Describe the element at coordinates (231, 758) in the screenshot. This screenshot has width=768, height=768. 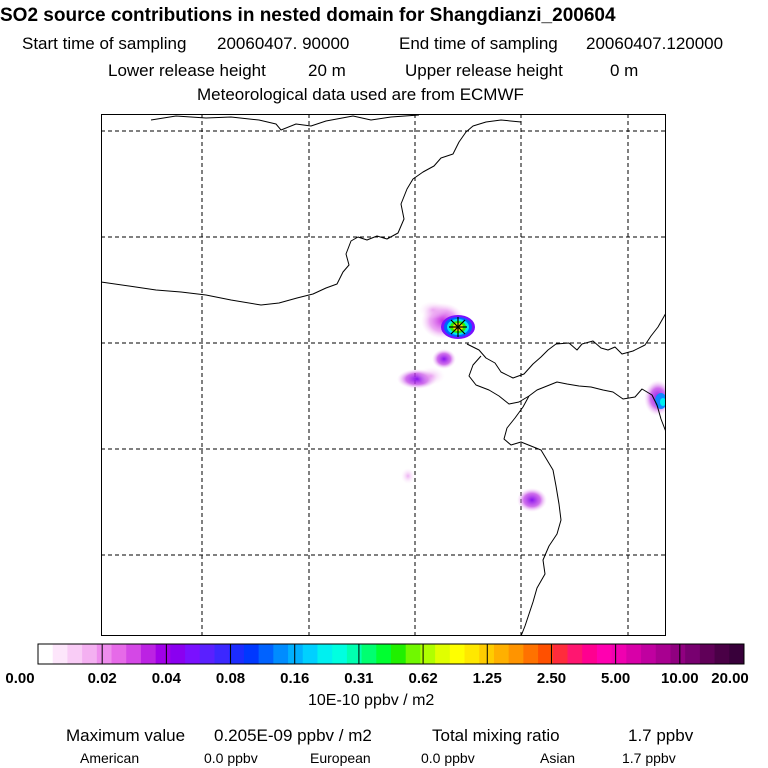
I see `source-american-value: 0.0 ppbv` at that location.